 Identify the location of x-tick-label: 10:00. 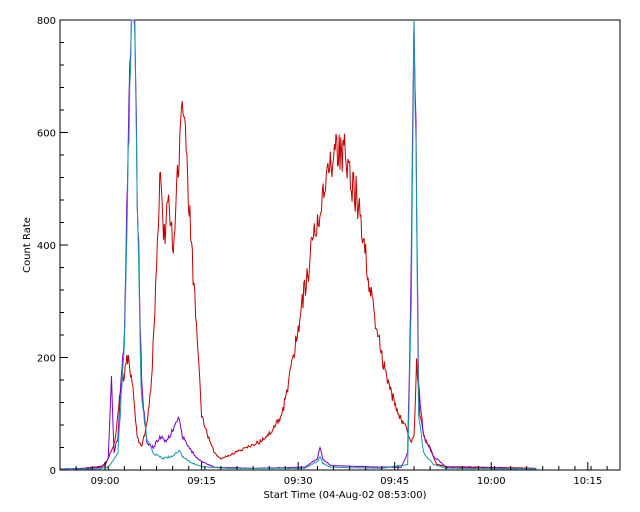
(491, 481).